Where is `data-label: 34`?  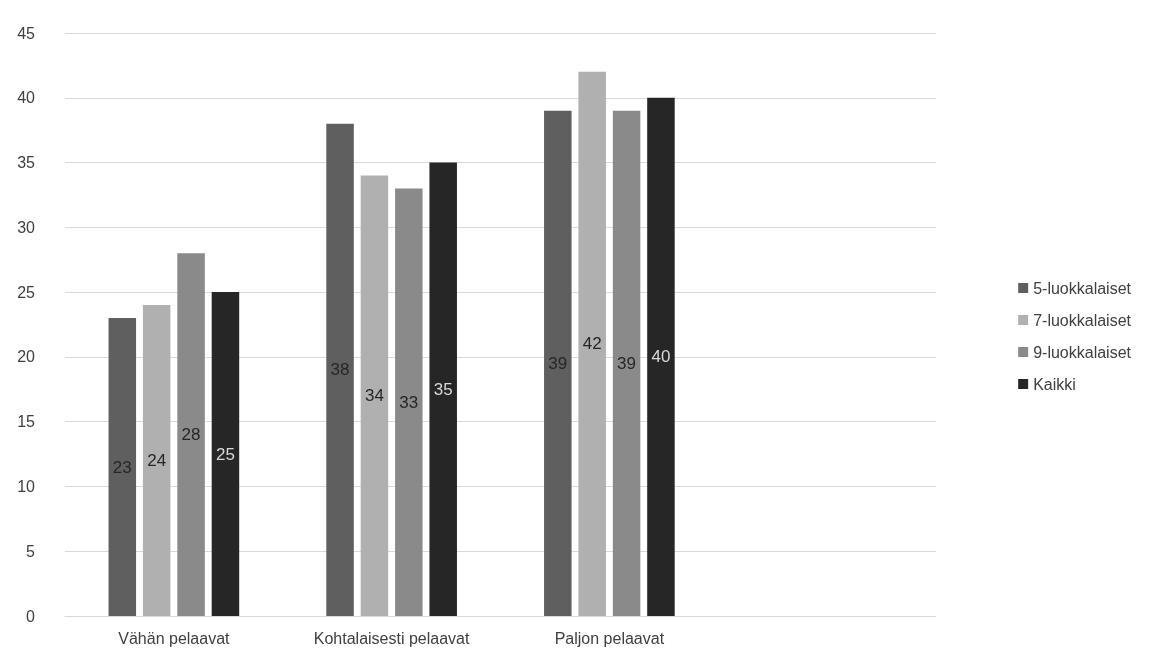 data-label: 34 is located at coordinates (374, 396).